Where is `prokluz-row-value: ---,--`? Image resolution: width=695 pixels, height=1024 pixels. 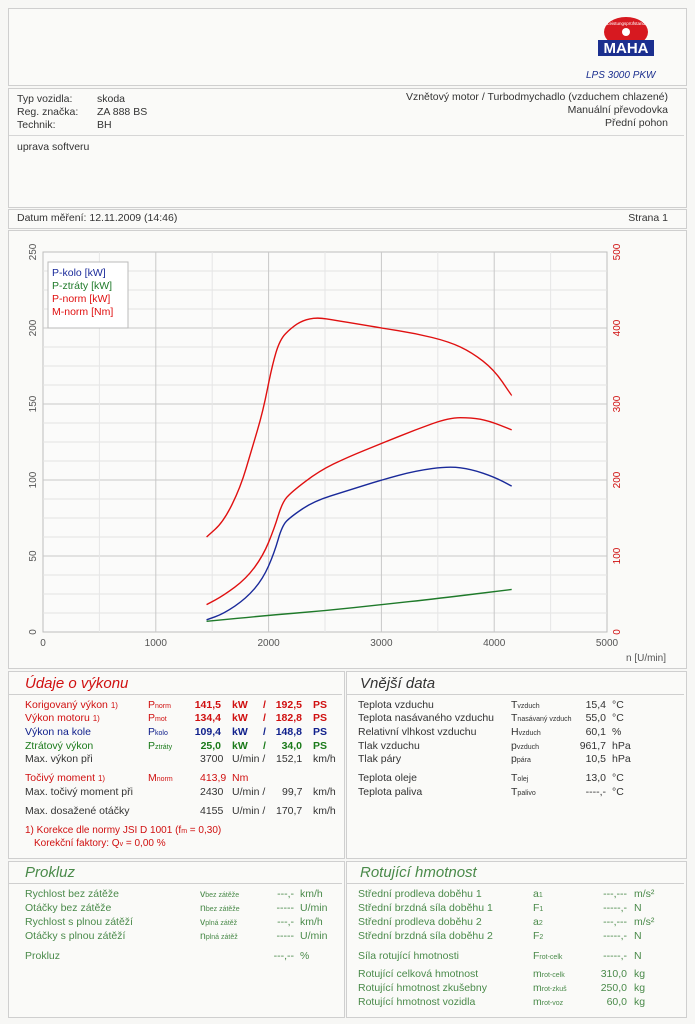 prokluz-row-value: ---,-- is located at coordinates (283, 956).